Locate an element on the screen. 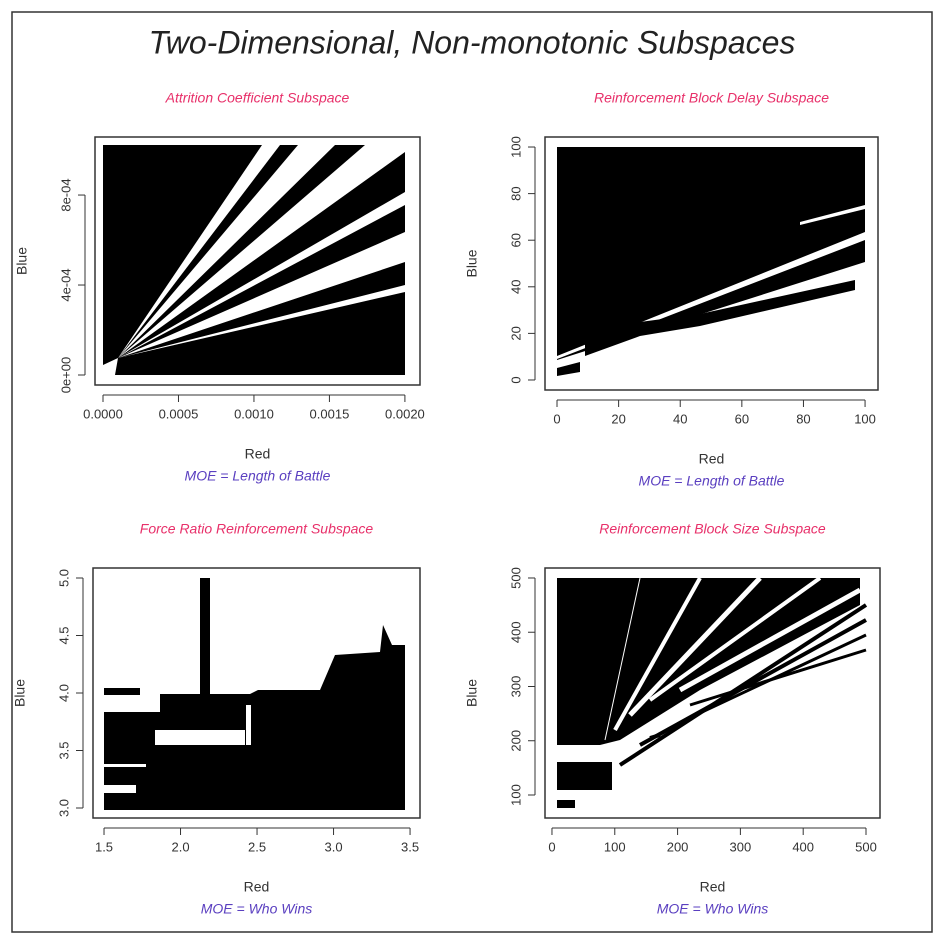 This screenshot has height=945, width=944. y-tick-label: 500 is located at coordinates (515, 578).